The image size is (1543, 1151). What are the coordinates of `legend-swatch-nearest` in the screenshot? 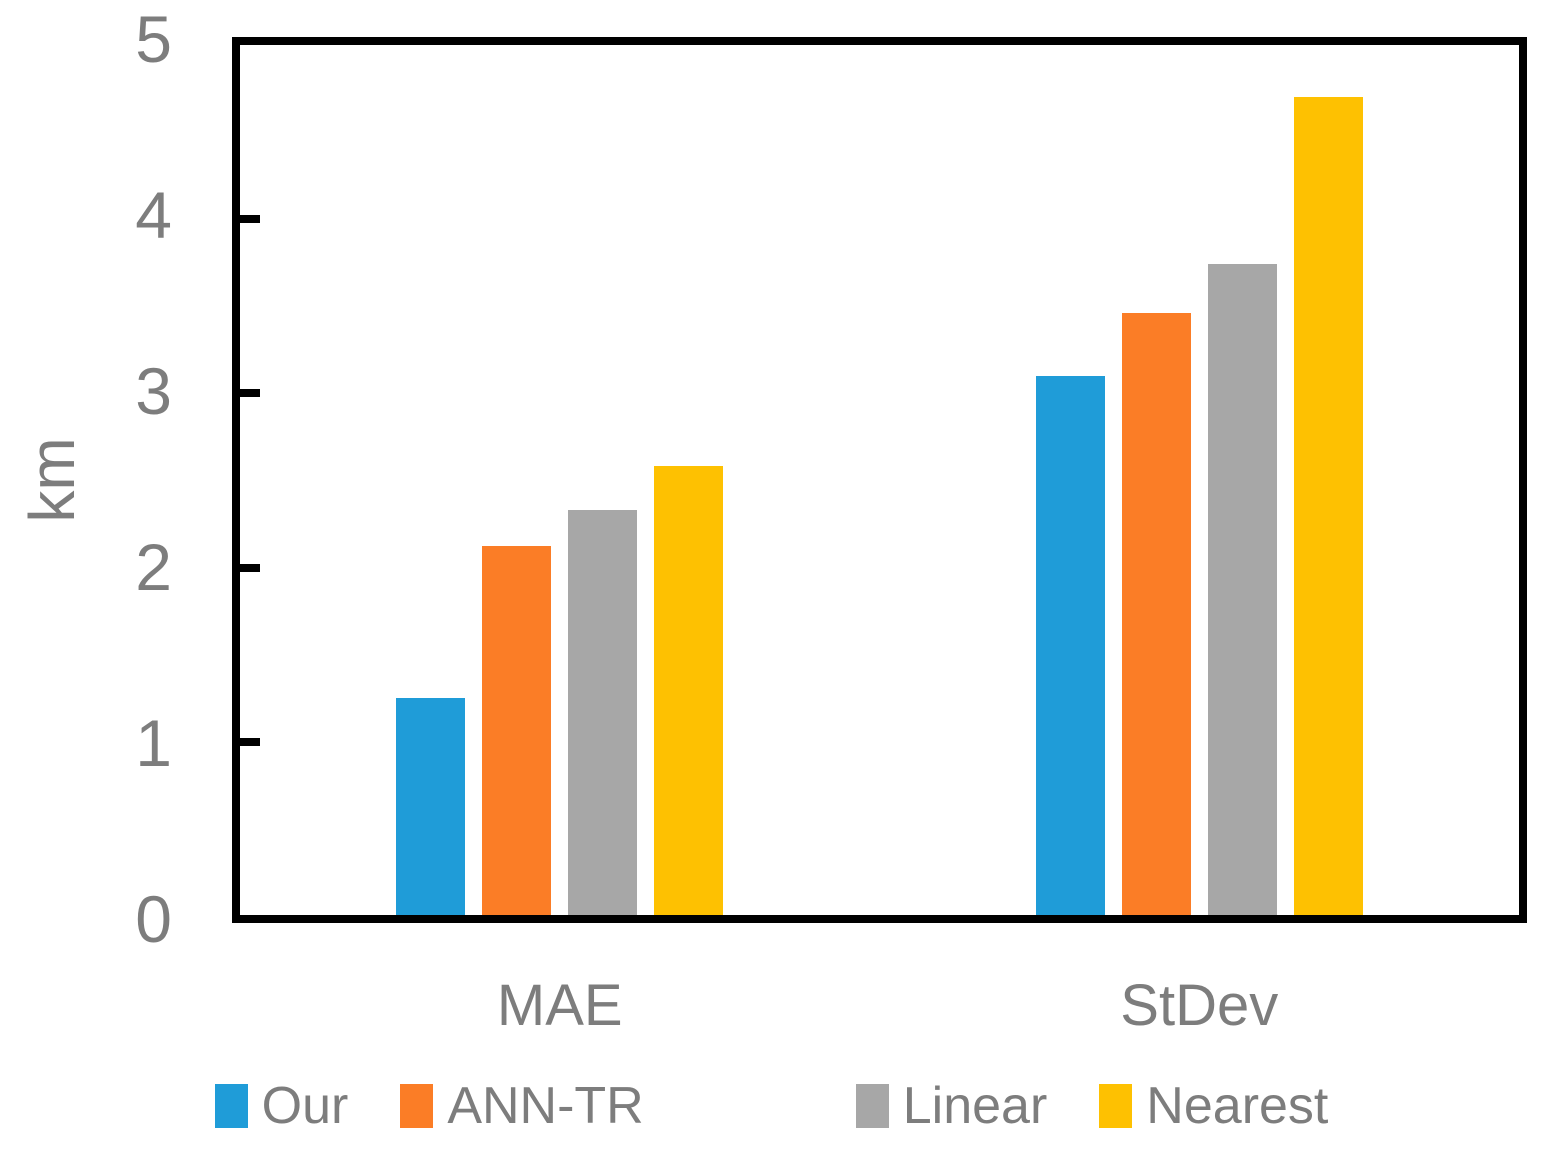 It's located at (1116, 1106).